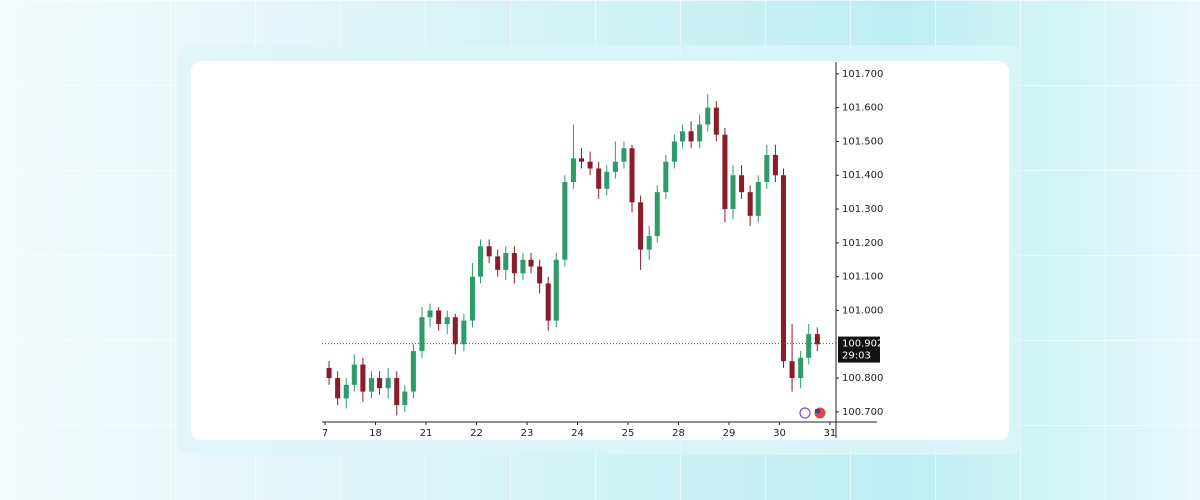 Image resolution: width=1200 pixels, height=500 pixels. What do you see at coordinates (678, 433) in the screenshot?
I see `x-tick-label: 28` at bounding box center [678, 433].